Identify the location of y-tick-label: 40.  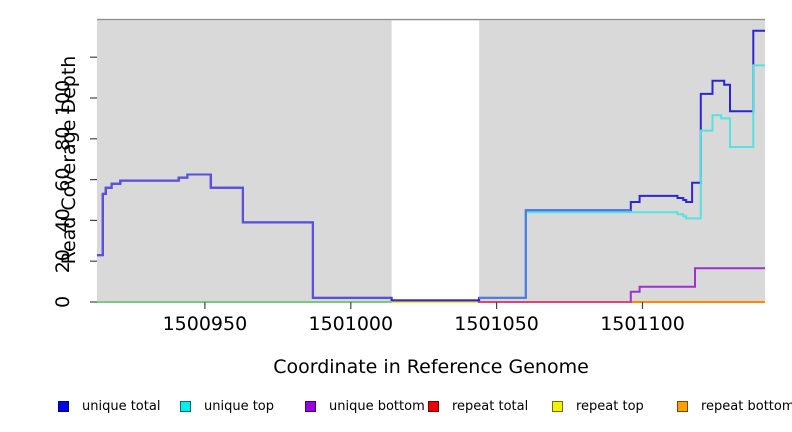
(63, 220).